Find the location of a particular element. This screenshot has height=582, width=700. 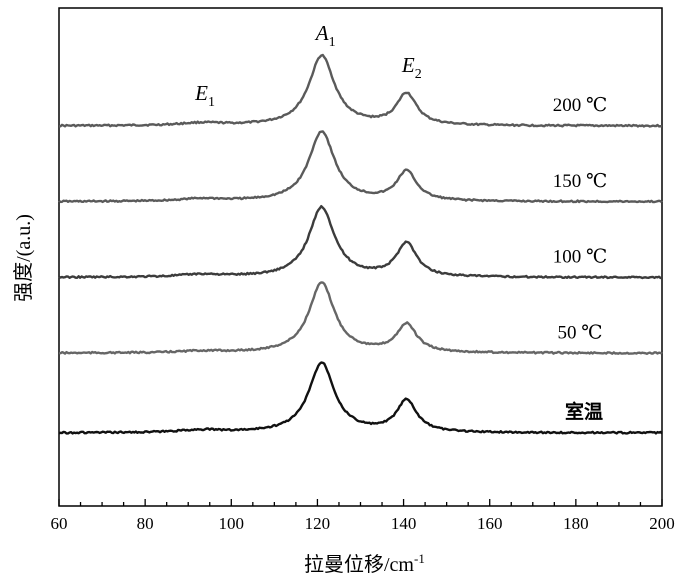

series-labels: 200 ℃ 150 ℃ 100 ℃ 50 ℃ 室温 is located at coordinates (580, 259).